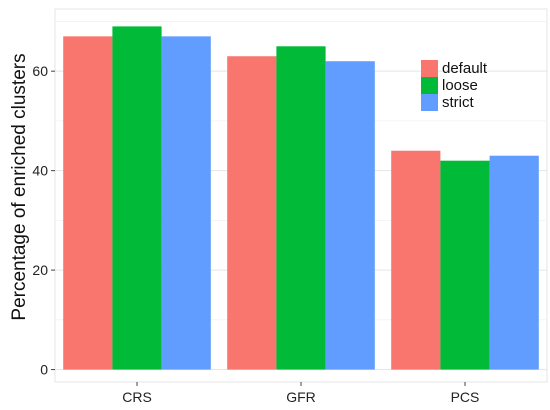 The width and height of the screenshot is (550, 410). I want to click on y-tick-label: 0, so click(44, 370).